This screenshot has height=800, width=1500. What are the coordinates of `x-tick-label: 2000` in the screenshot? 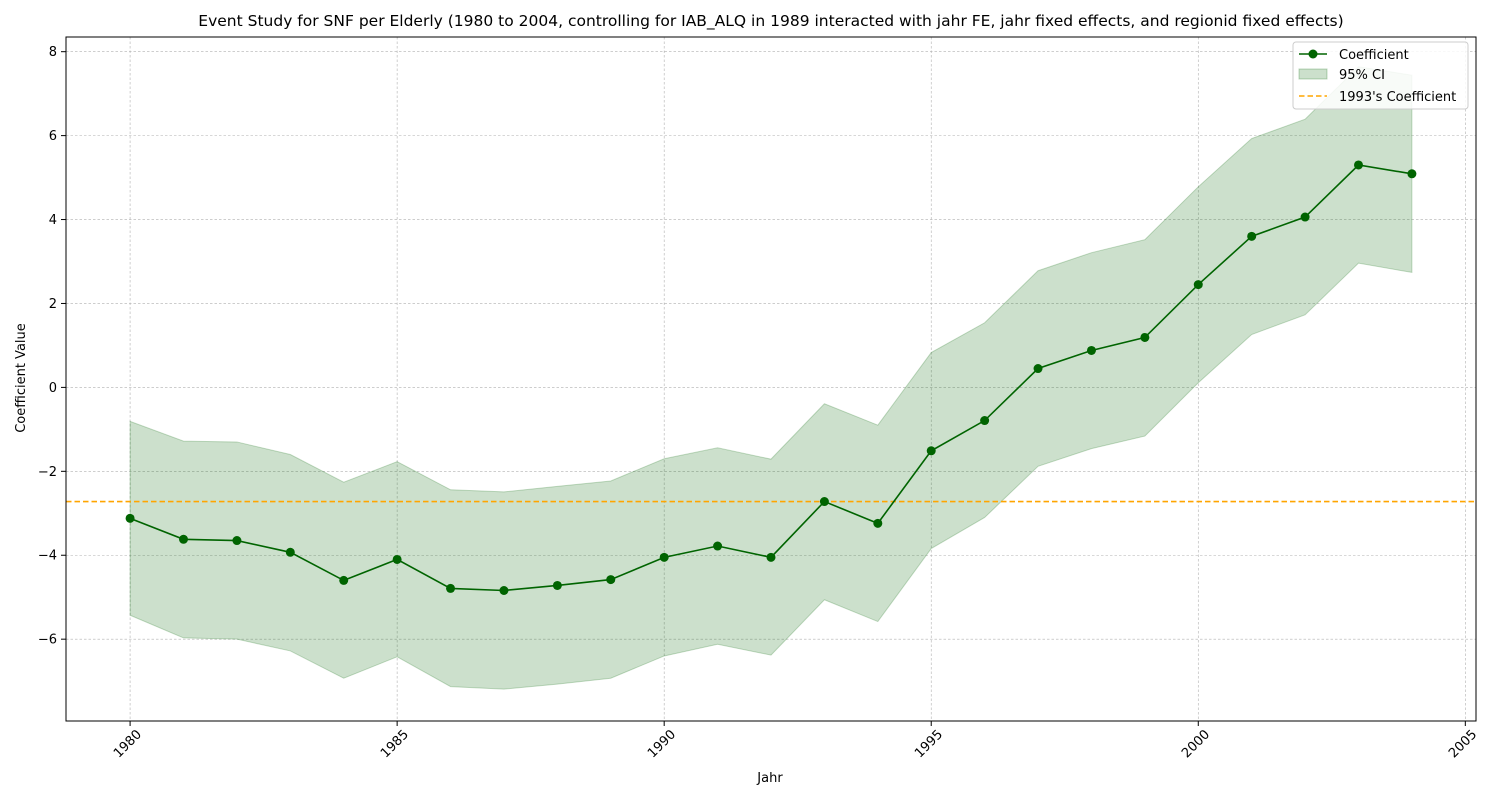 It's located at (1196, 744).